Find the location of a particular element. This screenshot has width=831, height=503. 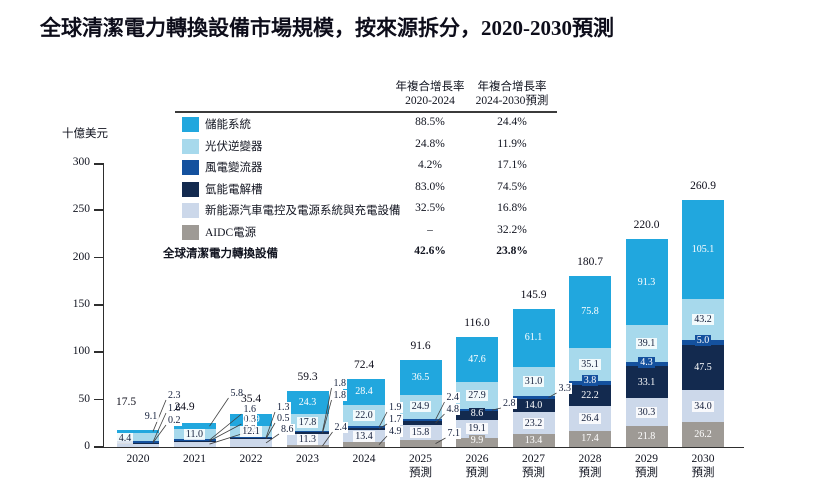

x-axis-year: 2030 is located at coordinates (703, 459).